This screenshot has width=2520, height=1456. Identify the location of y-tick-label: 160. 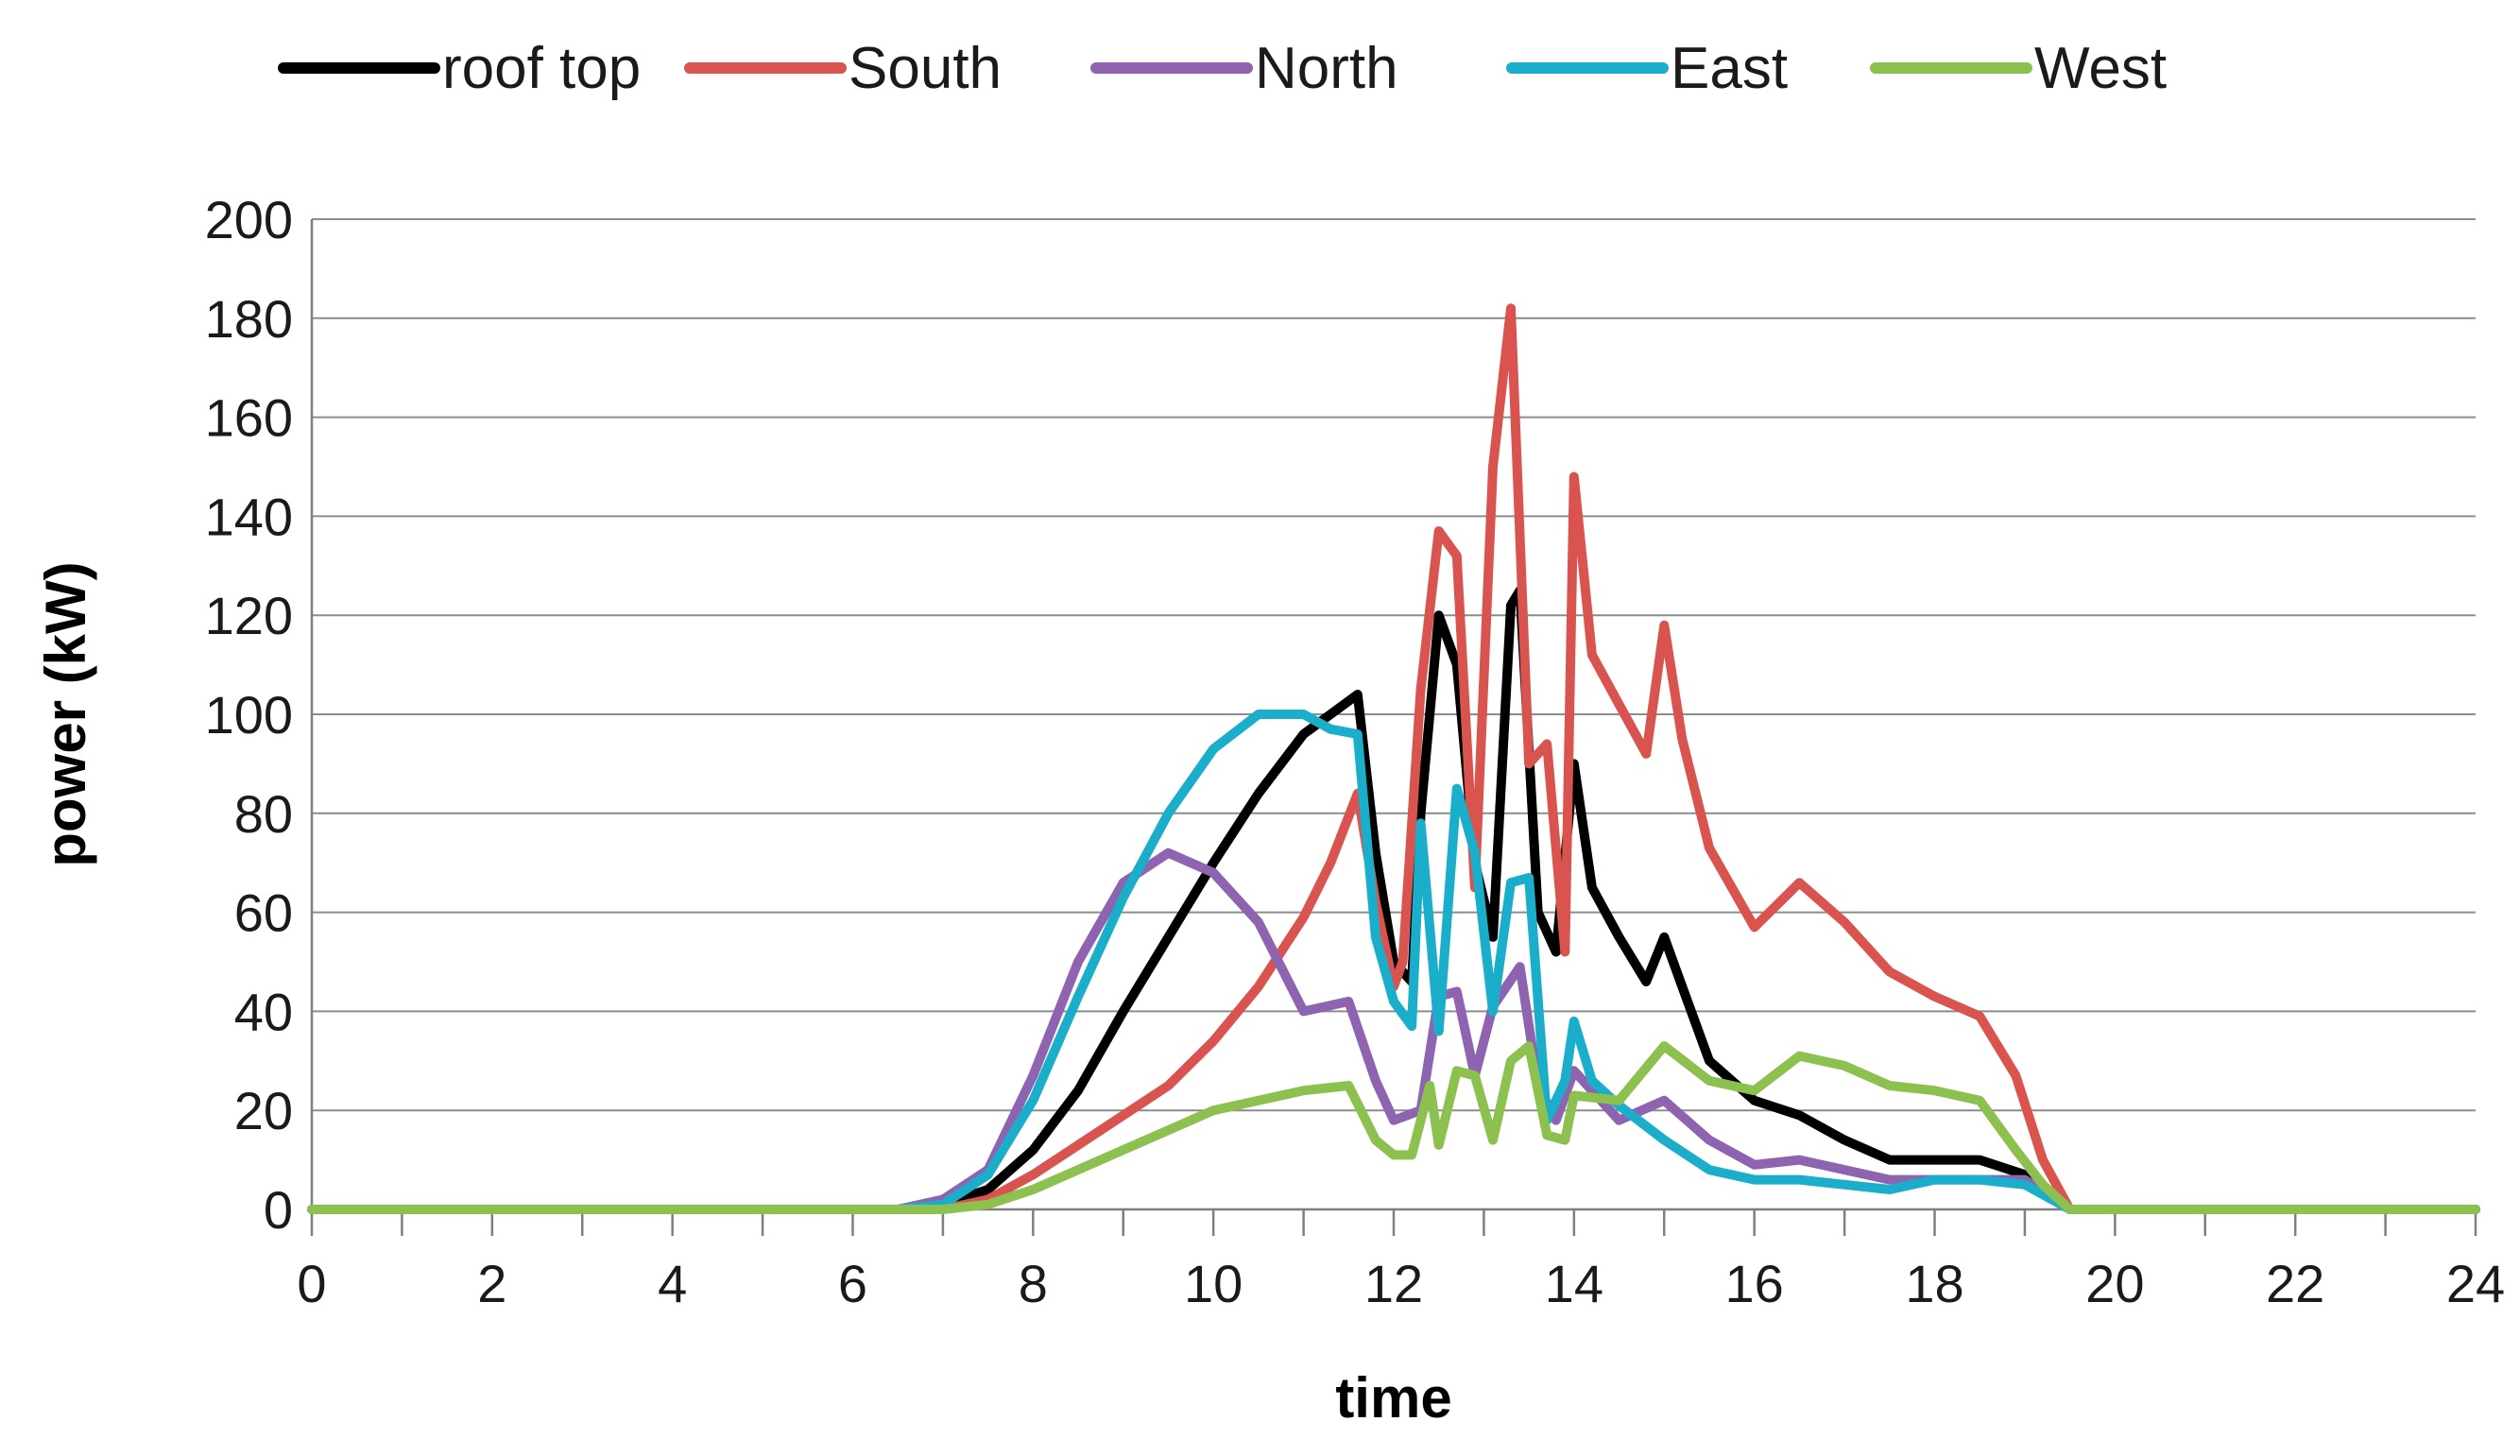
(249, 418).